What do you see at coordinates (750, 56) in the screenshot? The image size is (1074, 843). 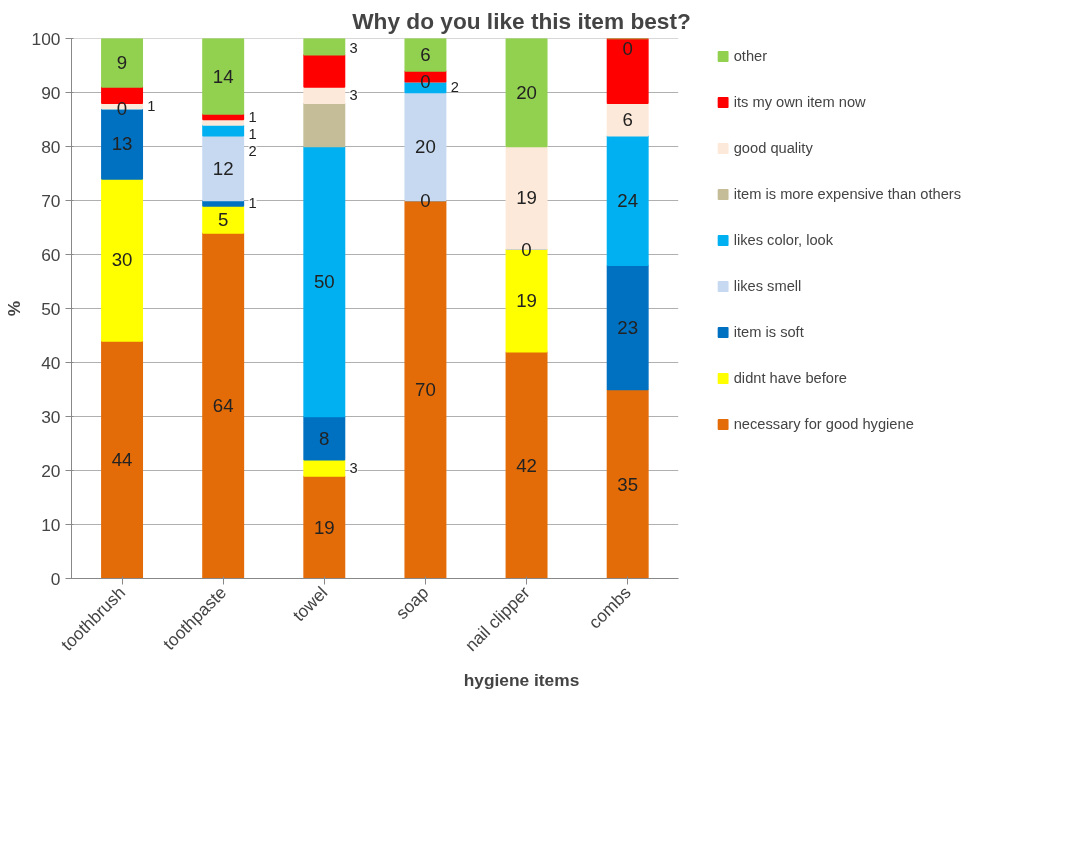 I see `legend-label: other` at bounding box center [750, 56].